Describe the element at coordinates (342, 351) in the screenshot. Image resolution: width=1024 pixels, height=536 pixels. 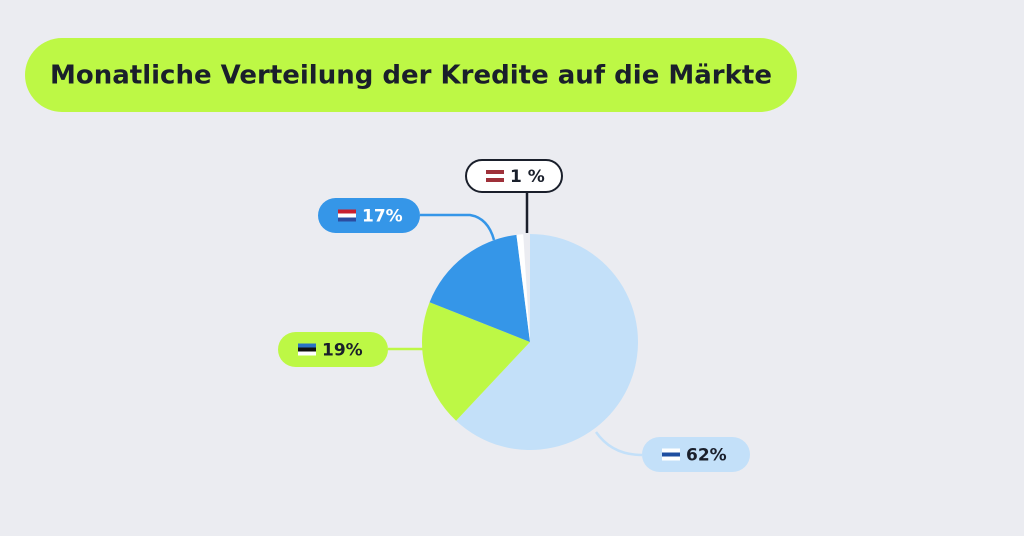
I see `data-label: 19%` at that location.